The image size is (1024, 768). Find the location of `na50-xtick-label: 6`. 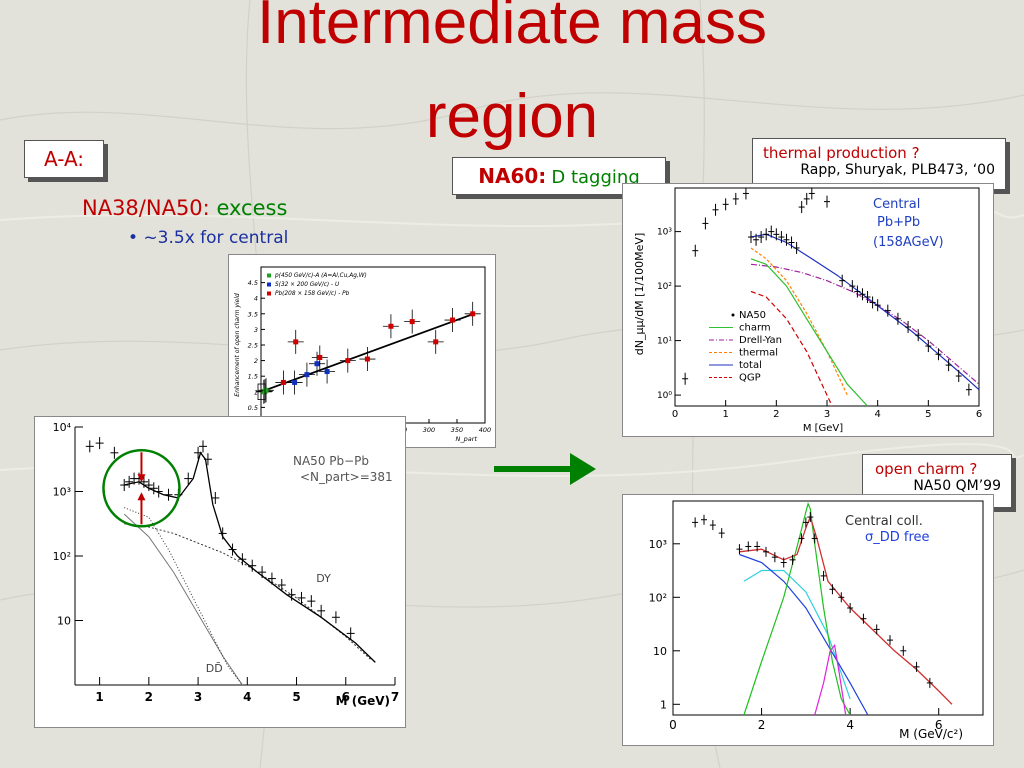

na50-xtick-label: 6 is located at coordinates (346, 697).